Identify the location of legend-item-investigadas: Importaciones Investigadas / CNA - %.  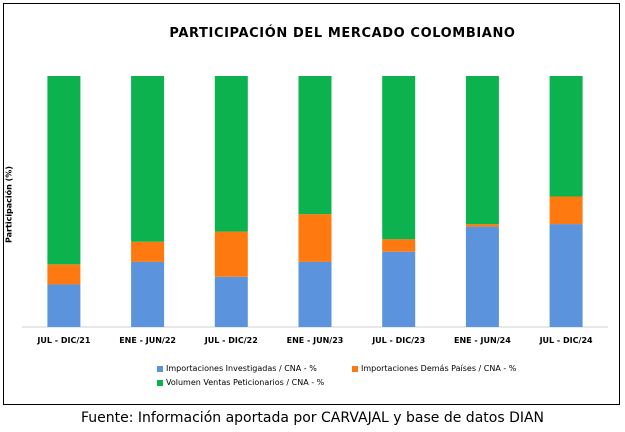
(237, 368).